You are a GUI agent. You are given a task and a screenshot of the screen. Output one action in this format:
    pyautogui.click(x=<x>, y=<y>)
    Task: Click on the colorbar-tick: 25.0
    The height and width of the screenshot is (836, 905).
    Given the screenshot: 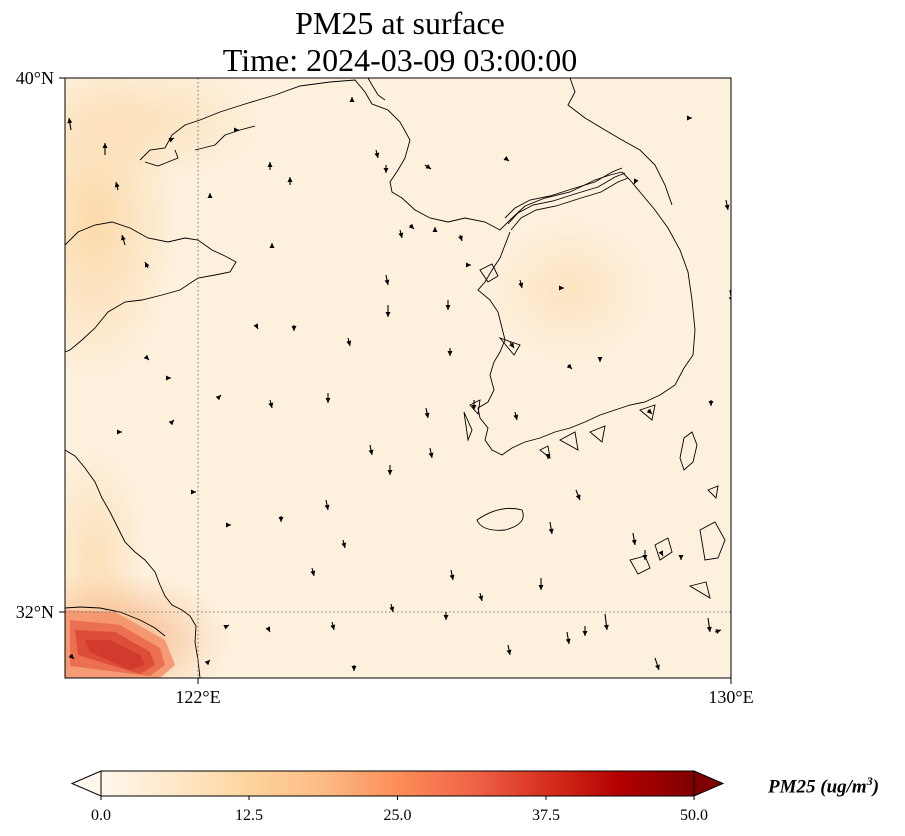 What is the action you would take?
    pyautogui.click(x=398, y=815)
    